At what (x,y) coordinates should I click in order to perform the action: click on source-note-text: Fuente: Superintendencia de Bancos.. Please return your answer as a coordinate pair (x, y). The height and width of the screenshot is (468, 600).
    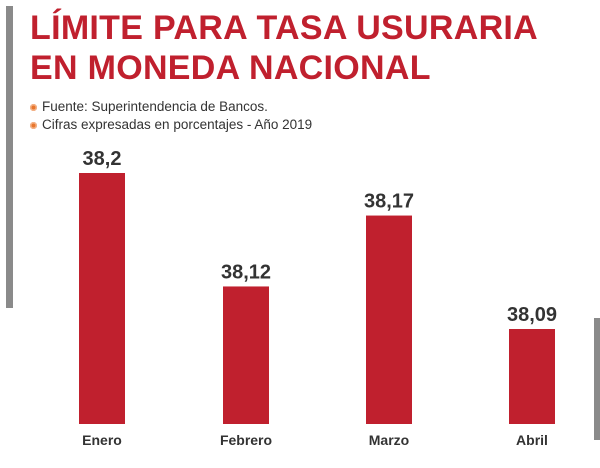
    Looking at the image, I should click on (155, 106).